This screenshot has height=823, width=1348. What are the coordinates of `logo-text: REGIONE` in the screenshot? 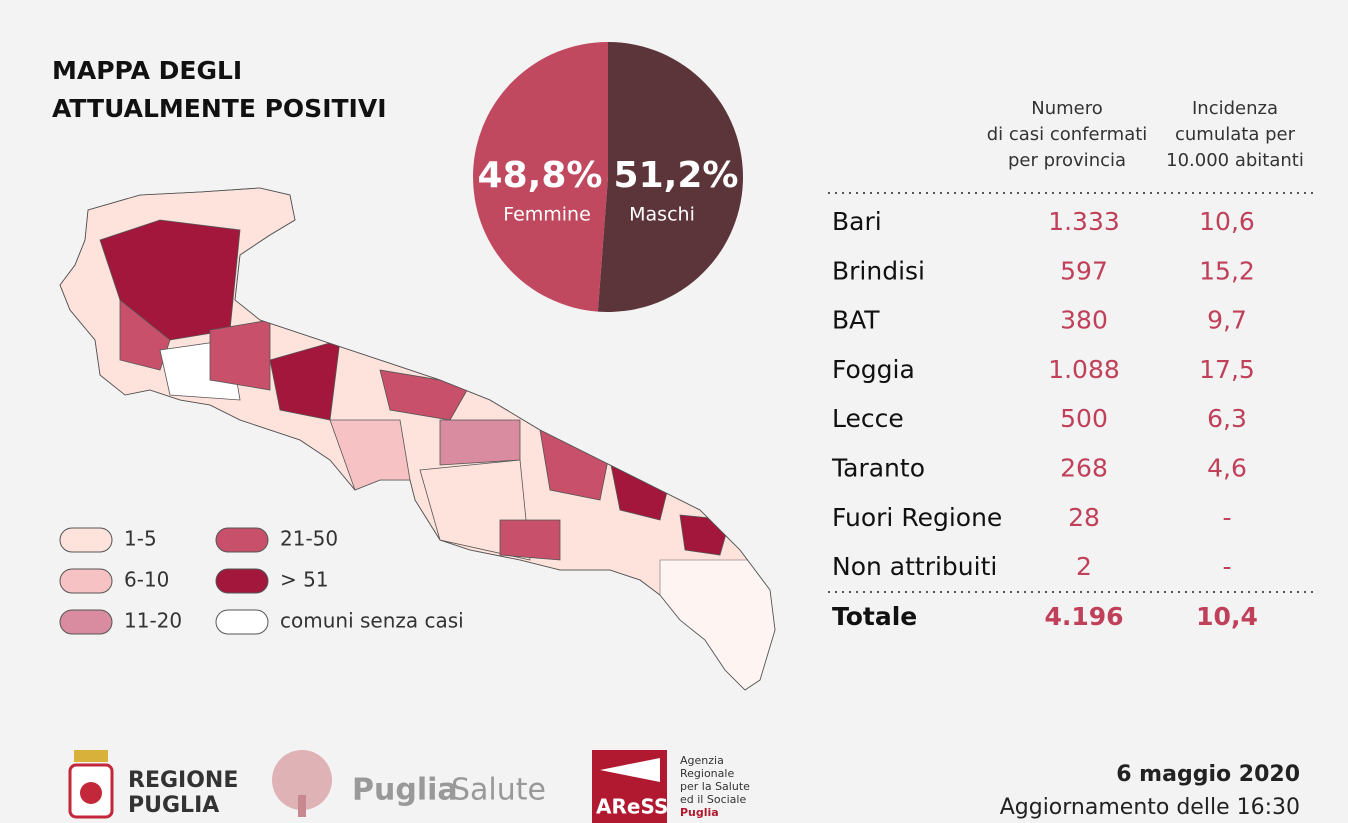 It's located at (183, 780).